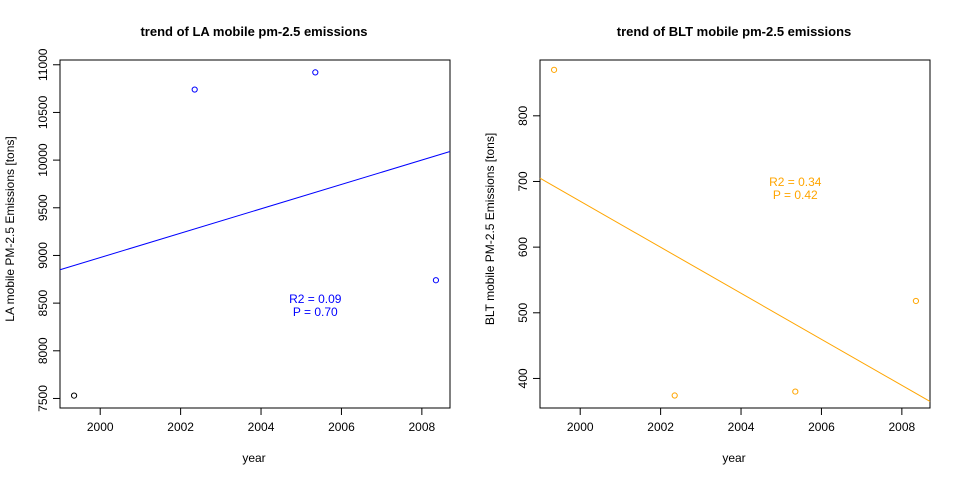  What do you see at coordinates (795, 182) in the screenshot?
I see `stats-annotation: R2 = 0.34` at bounding box center [795, 182].